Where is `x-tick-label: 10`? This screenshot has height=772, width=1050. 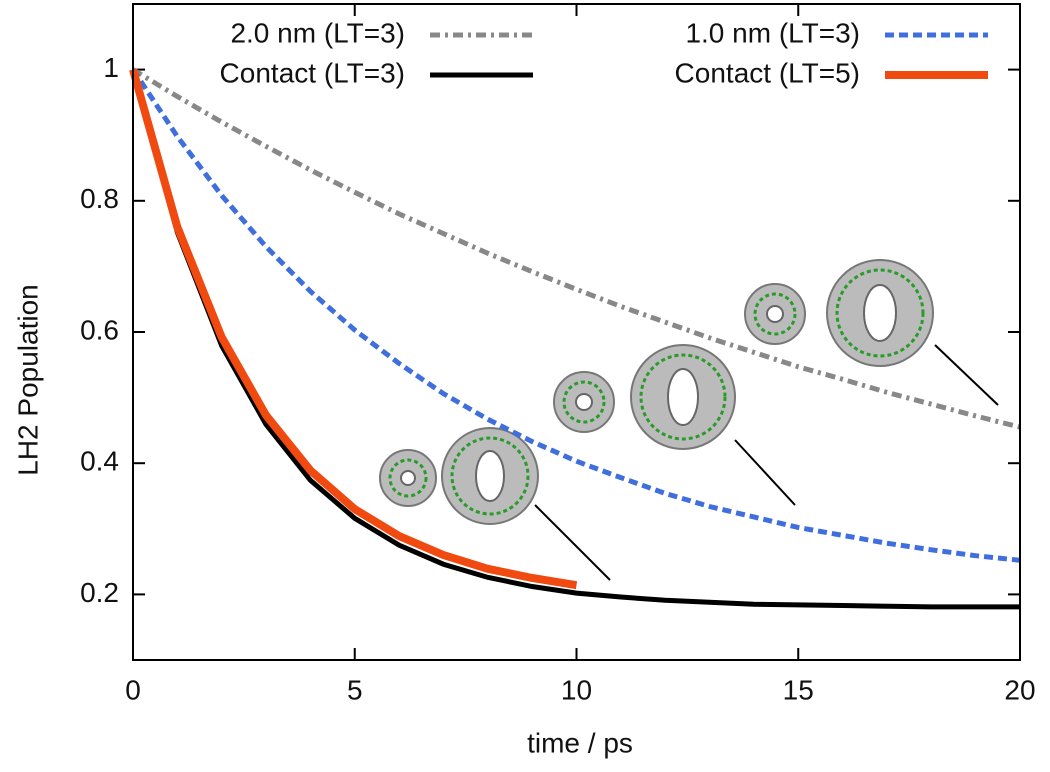 x-tick-label: 10 is located at coordinates (576, 689).